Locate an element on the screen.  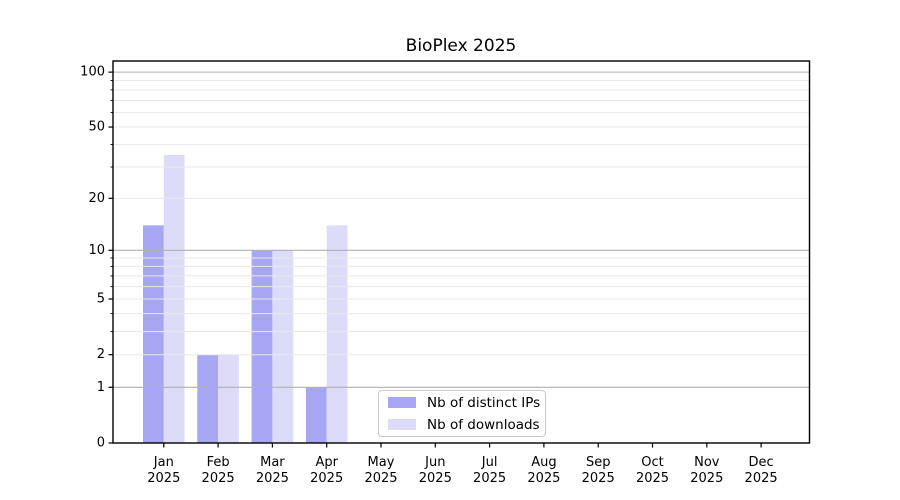
legend-swatch-downloads is located at coordinates (402, 424).